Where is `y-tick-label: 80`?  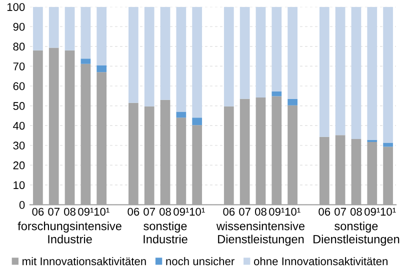 y-tick-label: 80 is located at coordinates (19, 46).